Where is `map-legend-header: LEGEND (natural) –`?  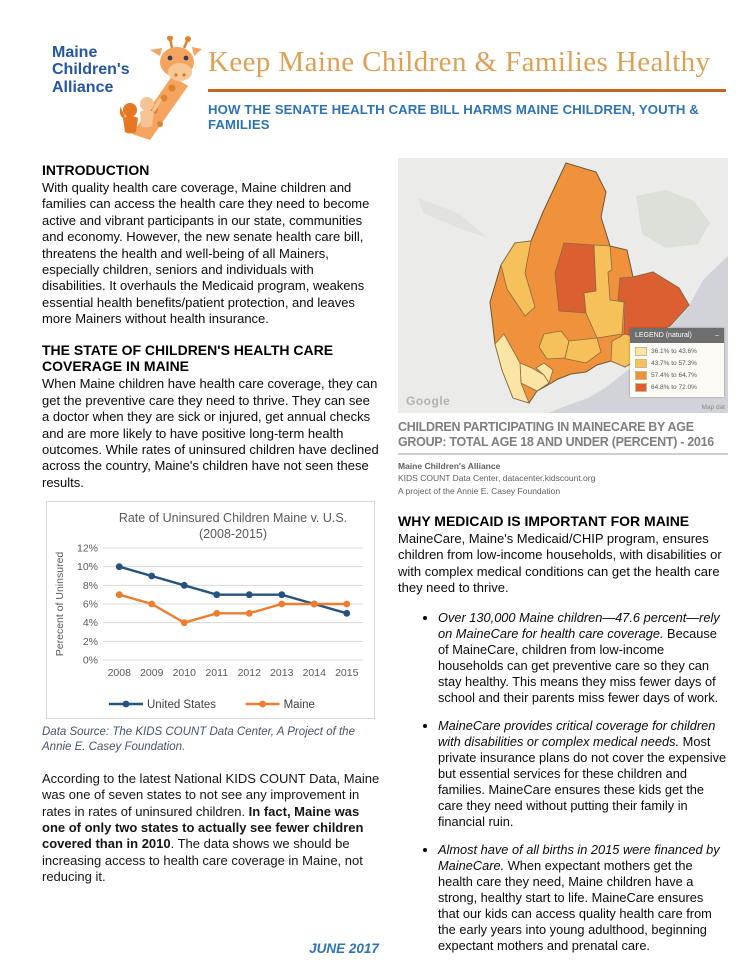
map-legend-header: LEGEND (natural) – is located at coordinates (677, 335).